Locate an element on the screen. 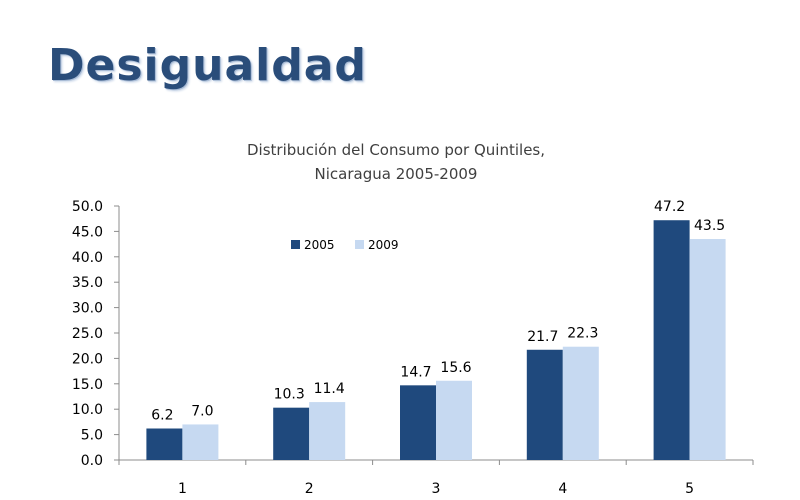 This screenshot has height=500, width=800. value-label-2005: 14.7 is located at coordinates (415, 372).